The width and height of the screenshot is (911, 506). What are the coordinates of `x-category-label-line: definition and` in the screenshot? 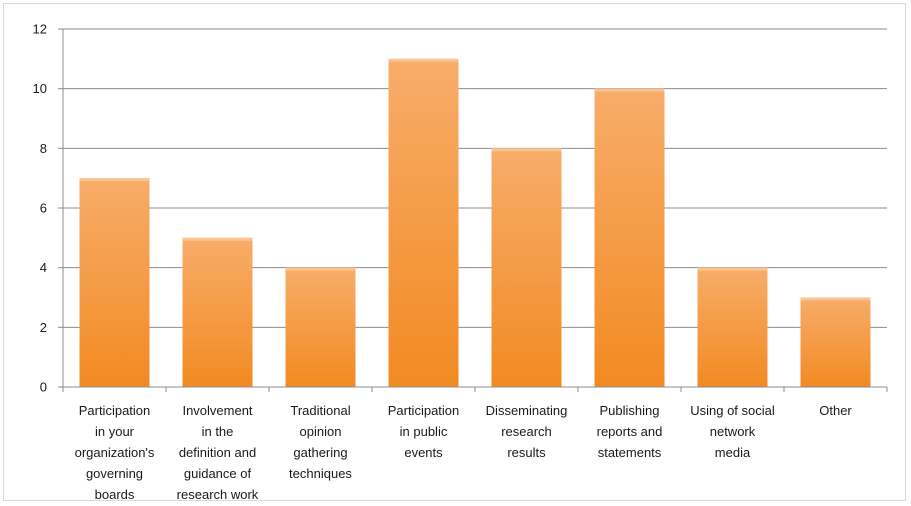 It's located at (217, 452).